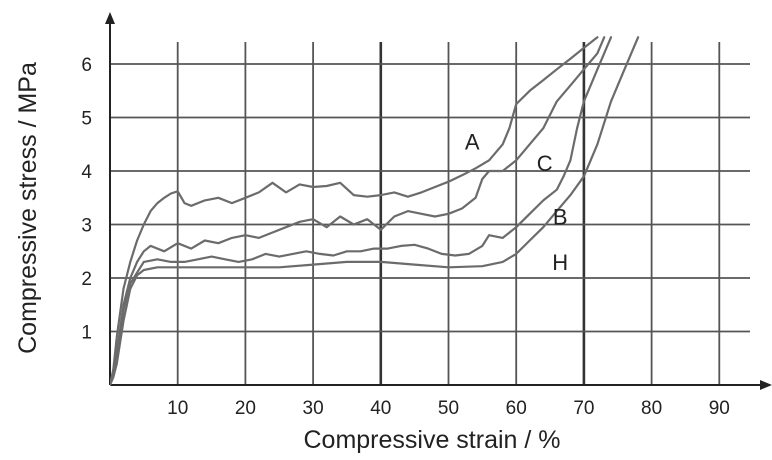 Image resolution: width=772 pixels, height=460 pixels. I want to click on y-axis-arrow-icon, so click(110, 18).